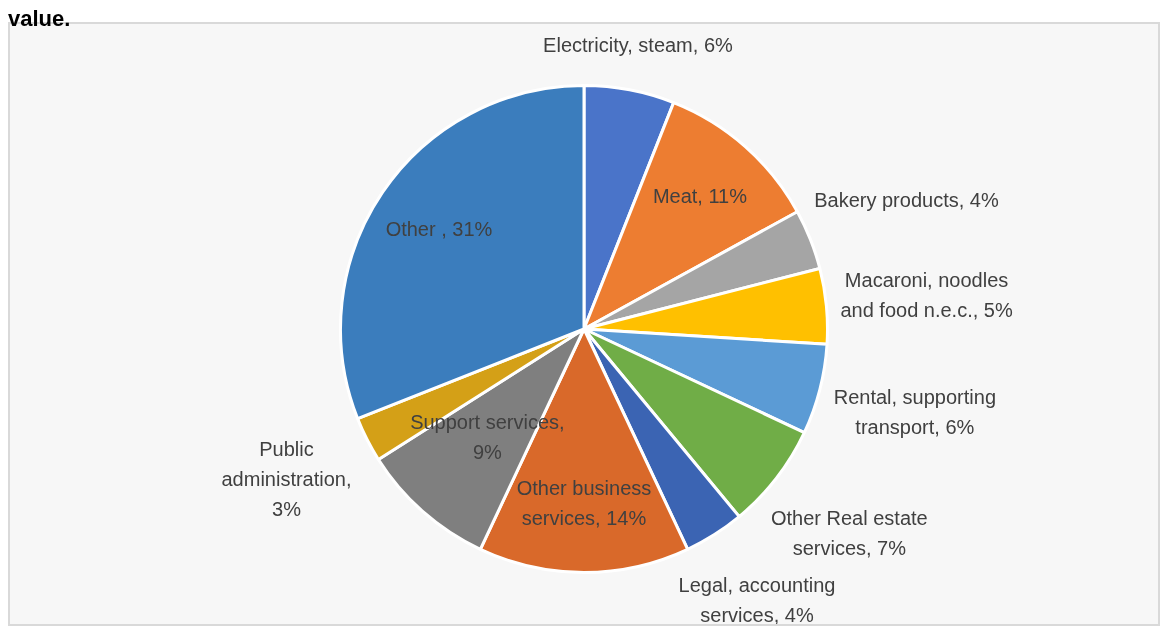 The height and width of the screenshot is (641, 1164). What do you see at coordinates (700, 196) in the screenshot?
I see `slice-label: Meat, 11%` at bounding box center [700, 196].